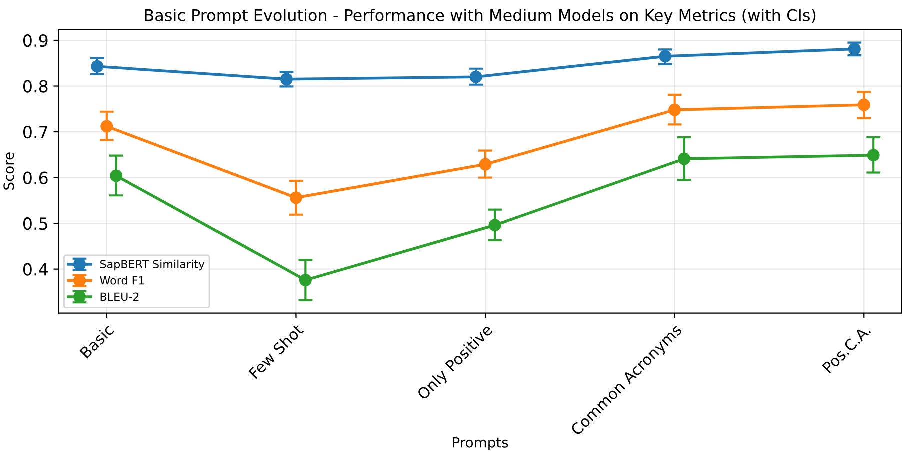  Describe the element at coordinates (36, 86) in the screenshot. I see `y-tick-label: 0.8` at that location.